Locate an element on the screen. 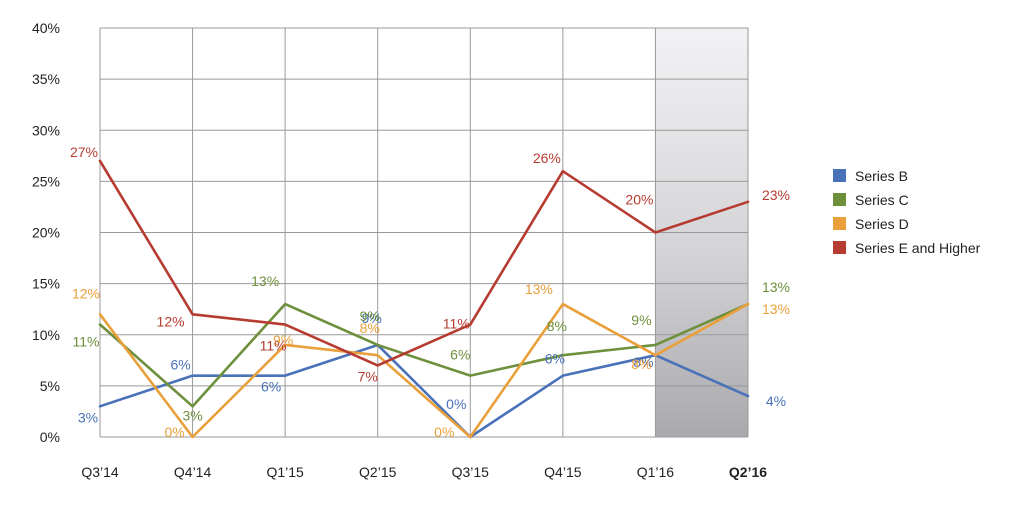 This screenshot has height=507, width=1014. x-tick-label: Q1’16 is located at coordinates (656, 472).